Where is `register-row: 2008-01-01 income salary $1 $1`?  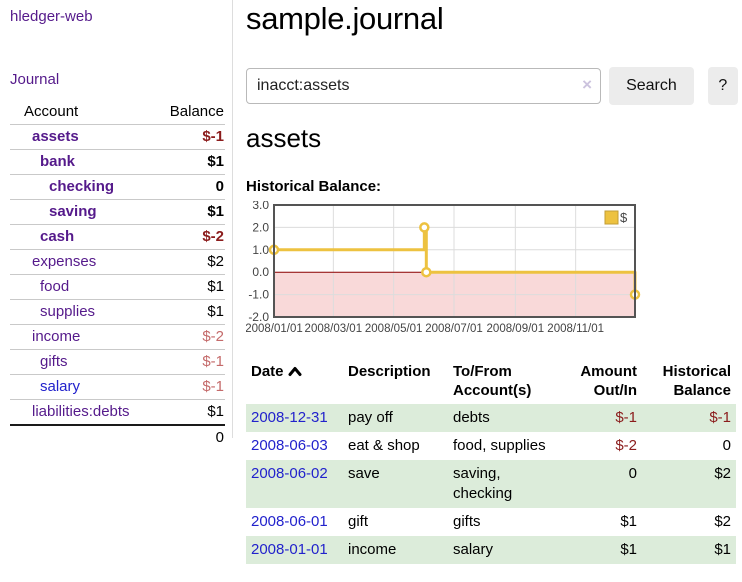 register-row: 2008-01-01 income salary $1 $1 is located at coordinates (491, 550).